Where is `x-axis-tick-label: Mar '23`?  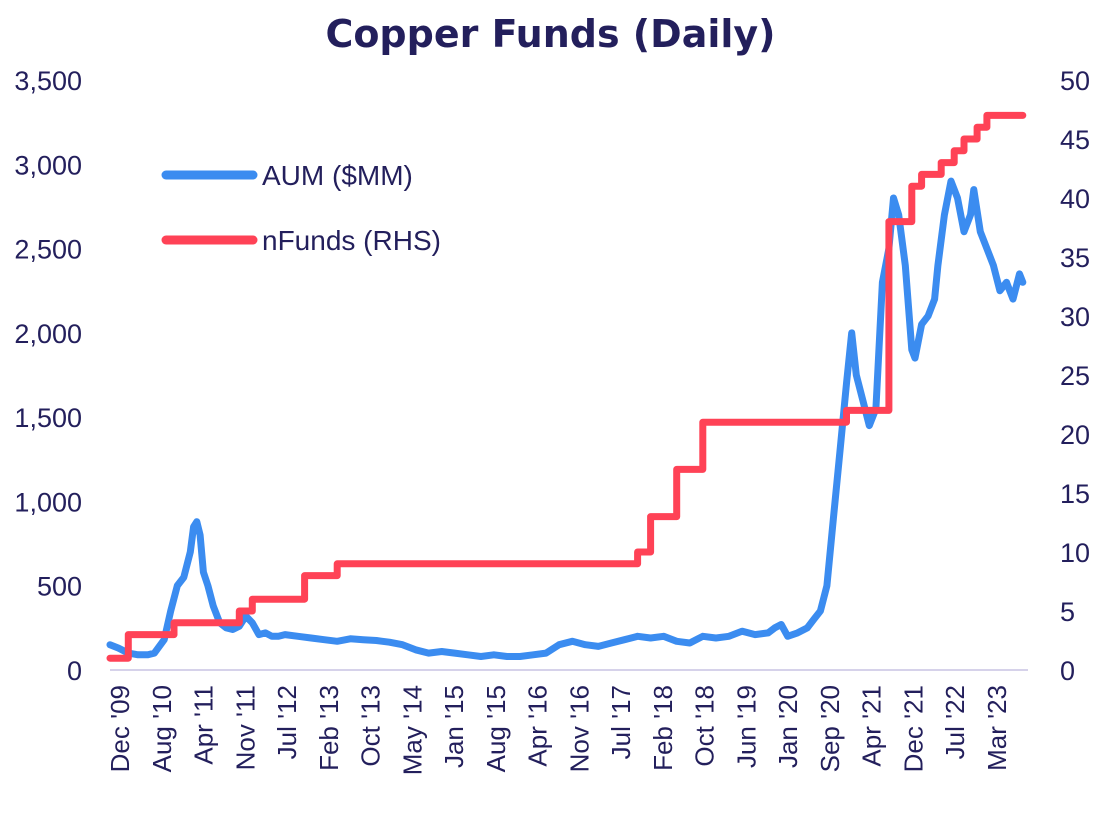
x-axis-tick-label: Mar '23 is located at coordinates (997, 728).